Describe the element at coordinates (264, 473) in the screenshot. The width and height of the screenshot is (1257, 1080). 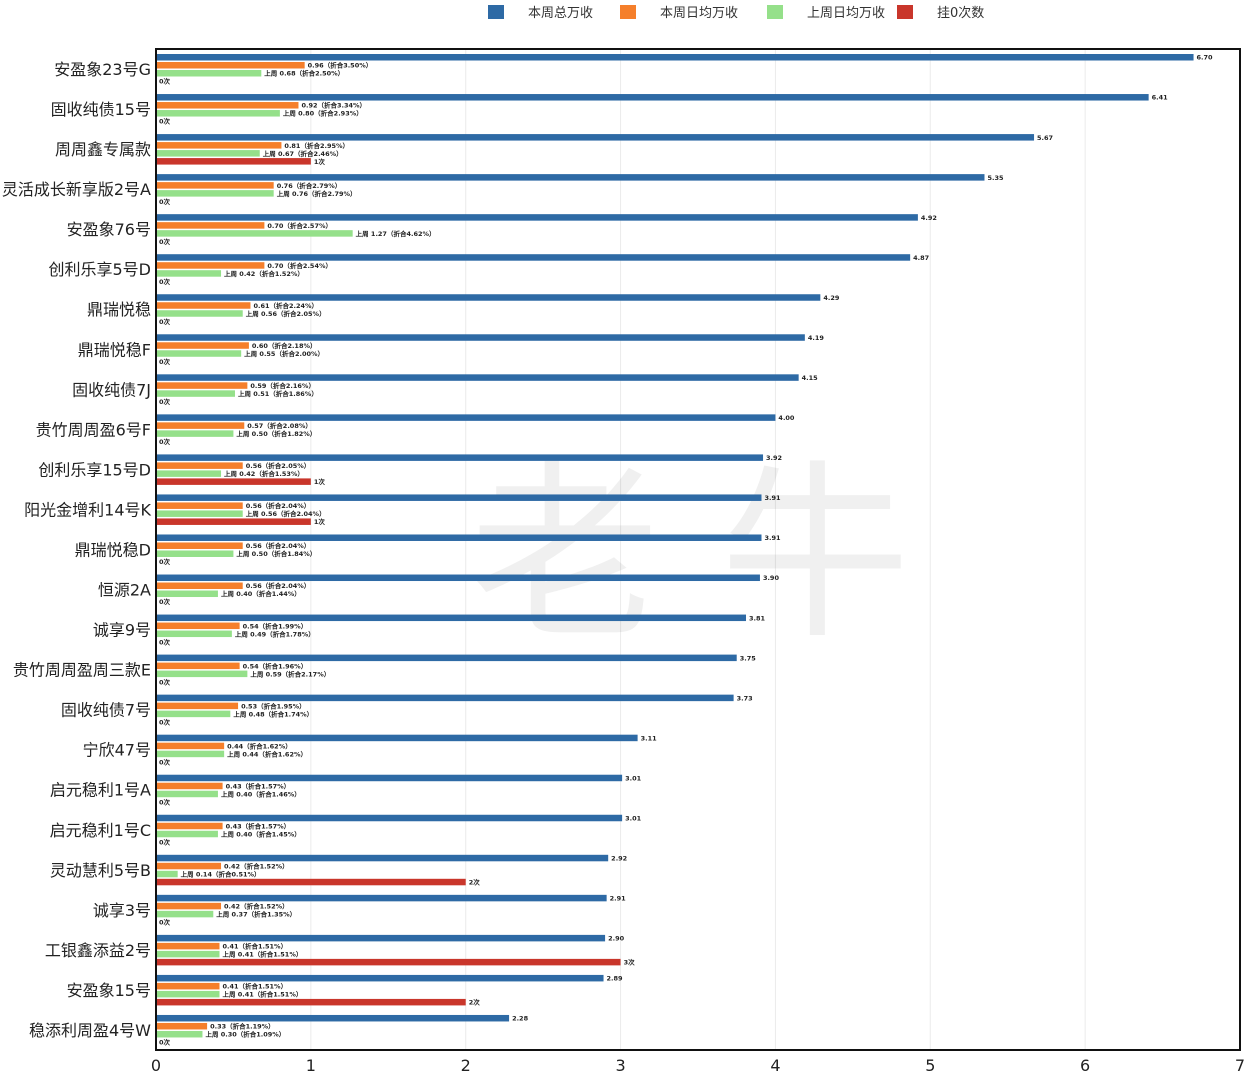
I see `data-label-last: 上周 0.42（折合1.53%）` at that location.